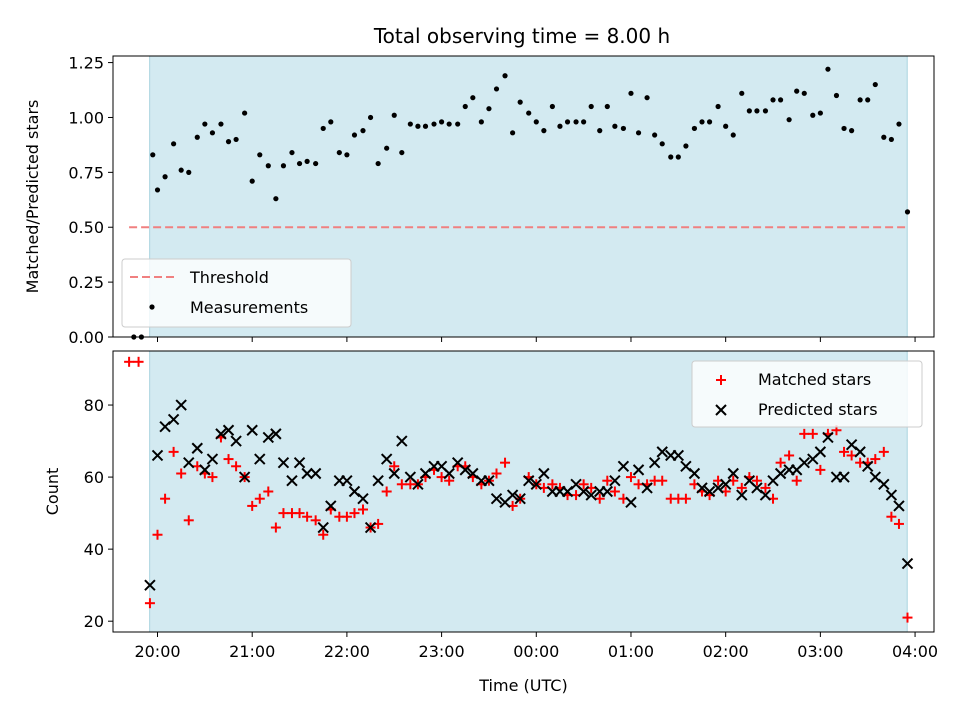 The width and height of the screenshot is (960, 720). Describe the element at coordinates (536, 651) in the screenshot. I see `x-tick-label: 00:00` at that location.